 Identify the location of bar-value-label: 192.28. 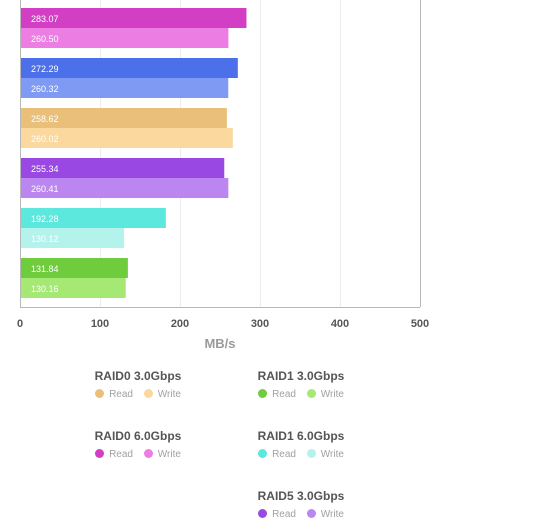
(45, 219).